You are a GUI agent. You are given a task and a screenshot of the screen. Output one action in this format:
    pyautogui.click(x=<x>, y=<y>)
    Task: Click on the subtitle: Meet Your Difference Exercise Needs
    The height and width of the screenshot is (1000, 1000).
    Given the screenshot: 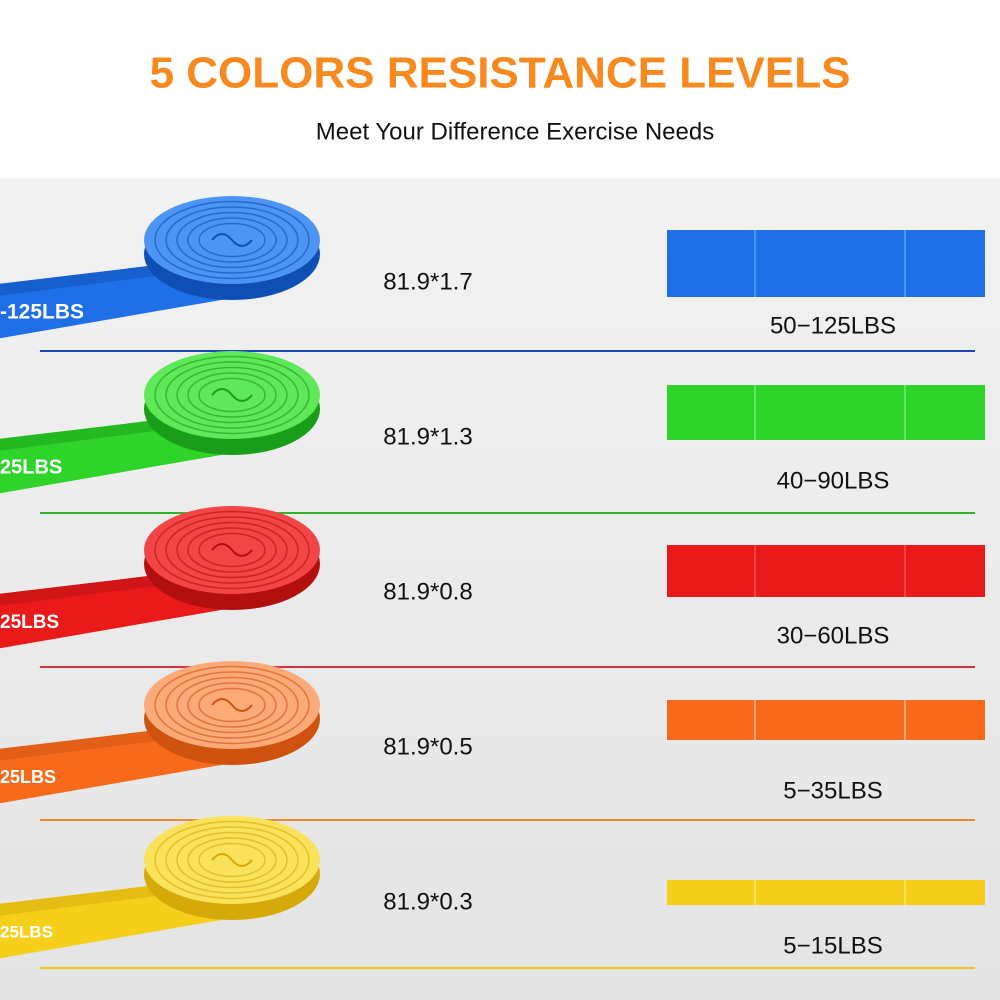 What is the action you would take?
    pyautogui.click(x=515, y=131)
    